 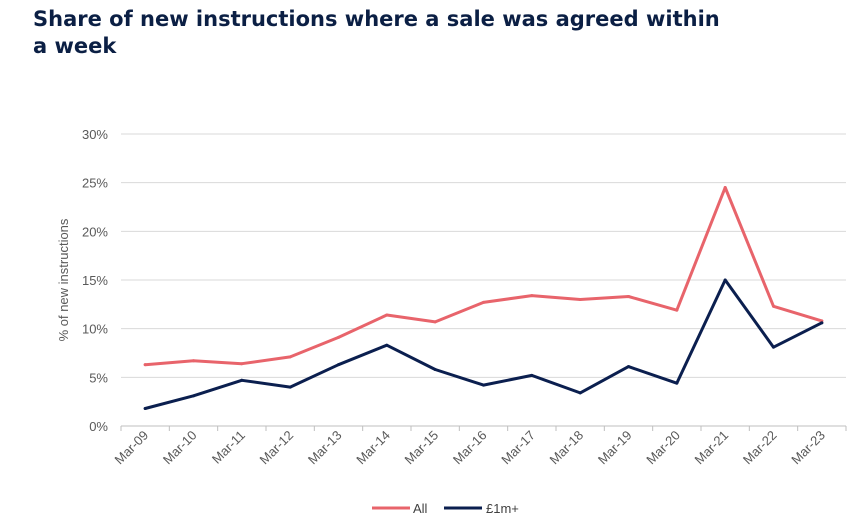 What do you see at coordinates (470, 448) in the screenshot?
I see `x-tick-label: Mar-16` at bounding box center [470, 448].